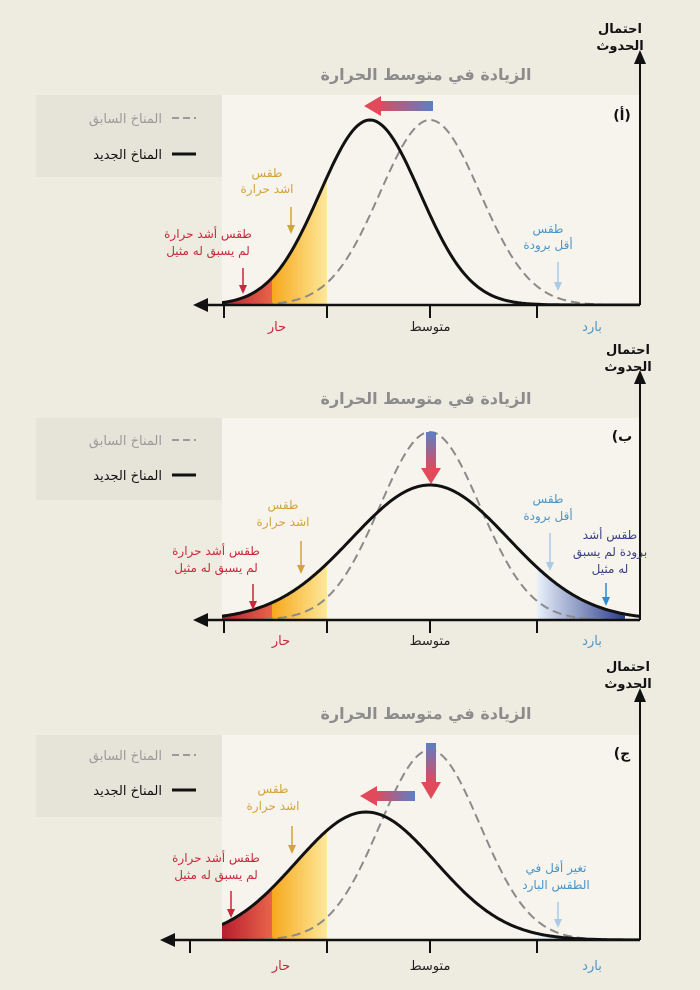 Image resolution: width=700 pixels, height=990 pixels. What do you see at coordinates (387, 796) in the screenshot?
I see `shift-arrow-horizontal-c` at bounding box center [387, 796].